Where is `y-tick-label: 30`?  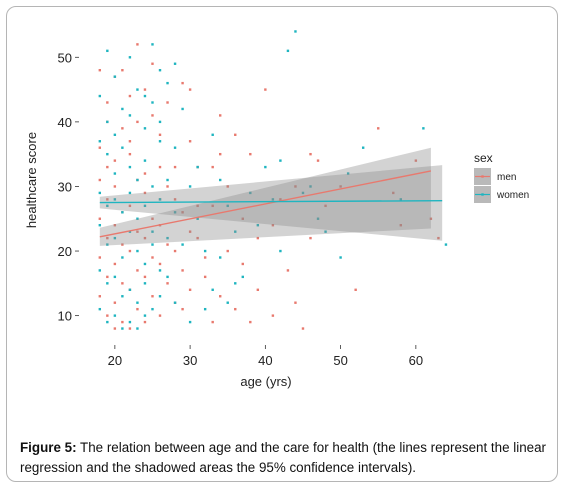 y-tick-label: 30 is located at coordinates (65, 186).